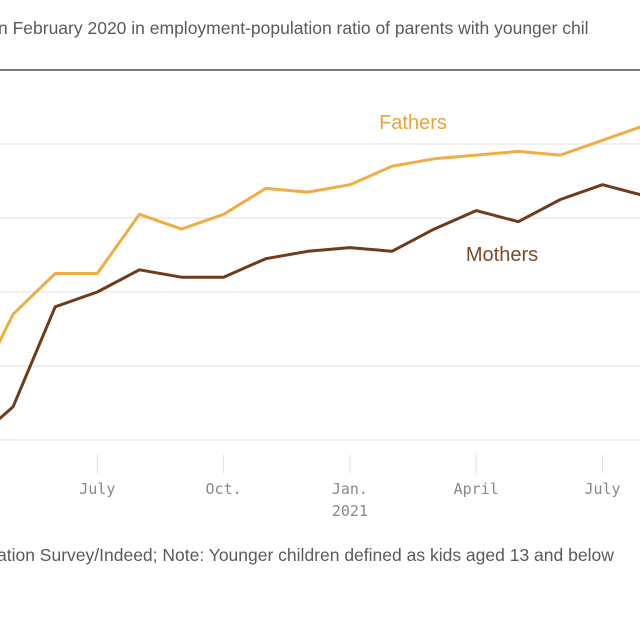  Describe the element at coordinates (350, 489) in the screenshot. I see `x-tick-label: Jan.` at that location.